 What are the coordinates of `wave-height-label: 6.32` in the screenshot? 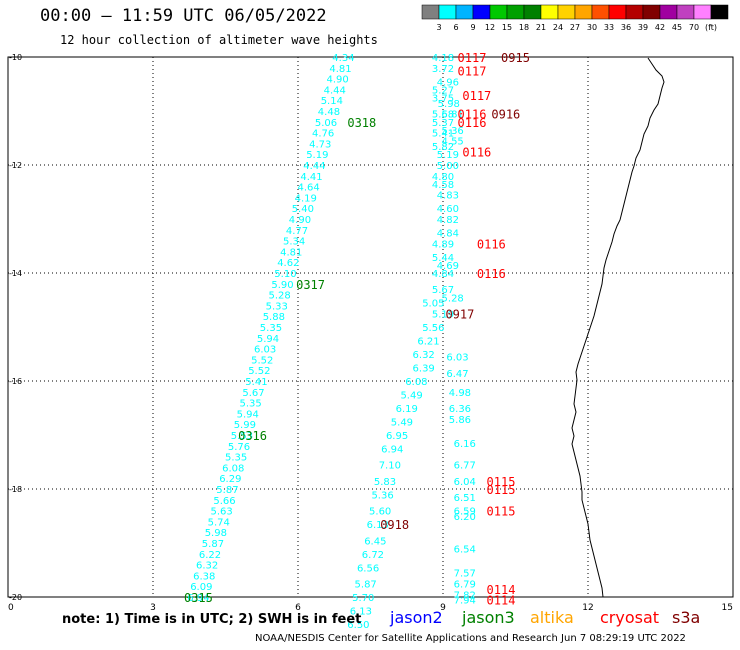 It's located at (207, 566).